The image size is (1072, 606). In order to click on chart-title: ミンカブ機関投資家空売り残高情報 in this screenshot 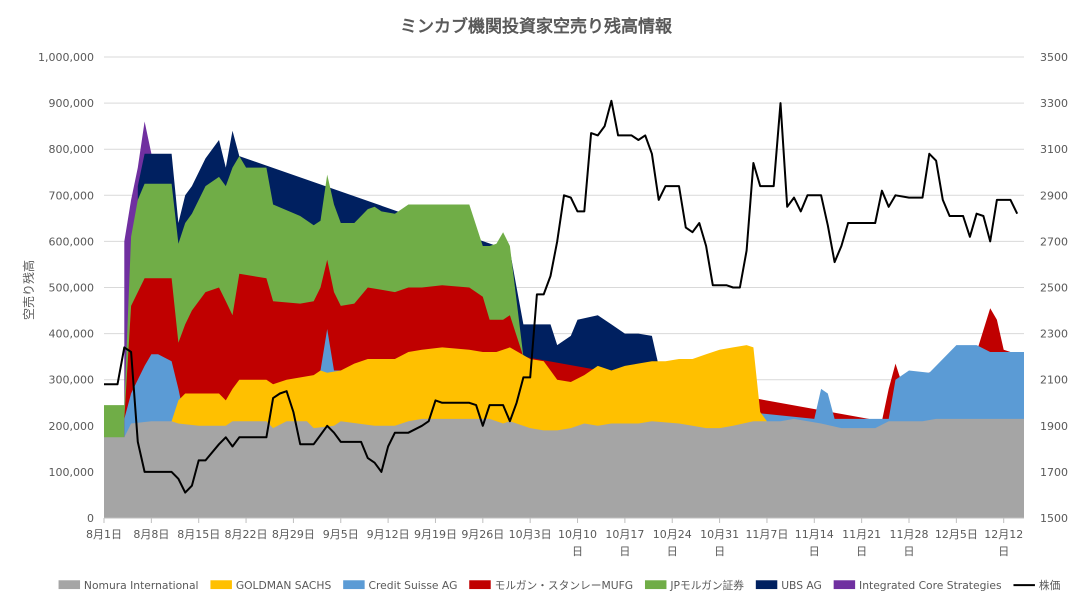, I will do `click(536, 26)`.